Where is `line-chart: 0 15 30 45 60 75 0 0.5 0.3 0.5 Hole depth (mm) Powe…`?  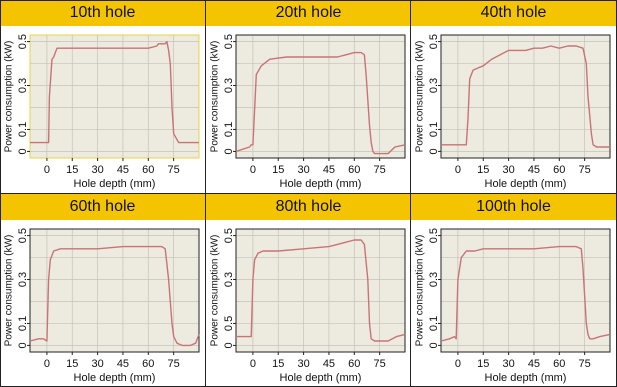 line-chart: 0 15 30 45 60 75 0 0.5 0.3 0.5 Hole depth (mm) Powe… is located at coordinates (308, 306).